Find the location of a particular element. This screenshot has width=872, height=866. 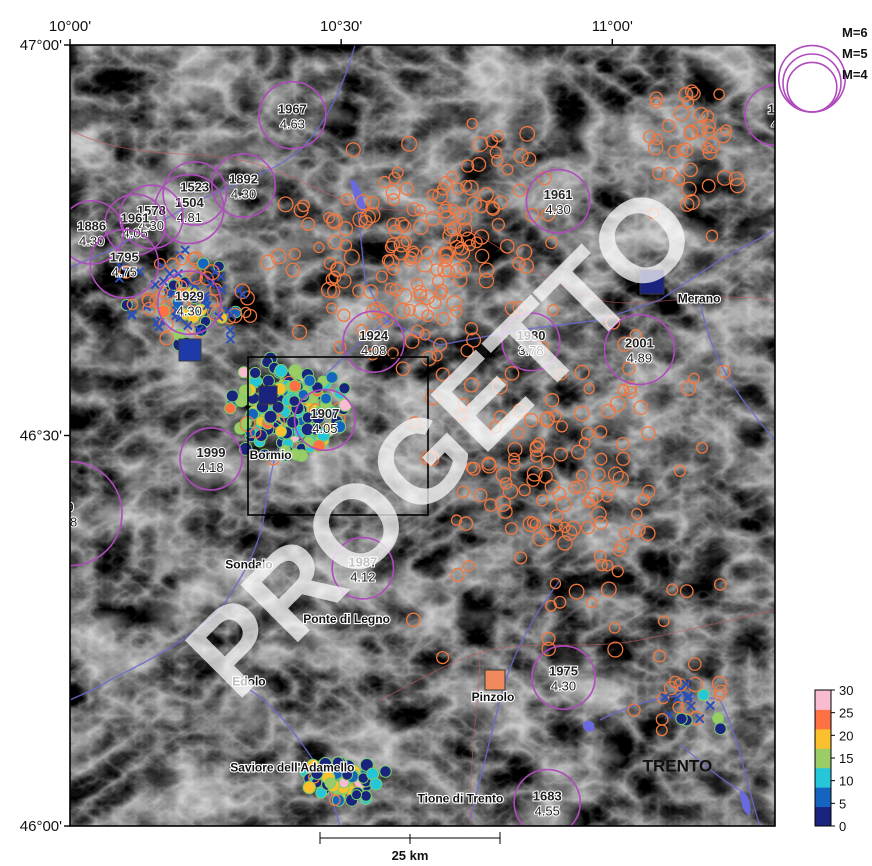

depth-colorbar-tick-label: 0 is located at coordinates (842, 826).